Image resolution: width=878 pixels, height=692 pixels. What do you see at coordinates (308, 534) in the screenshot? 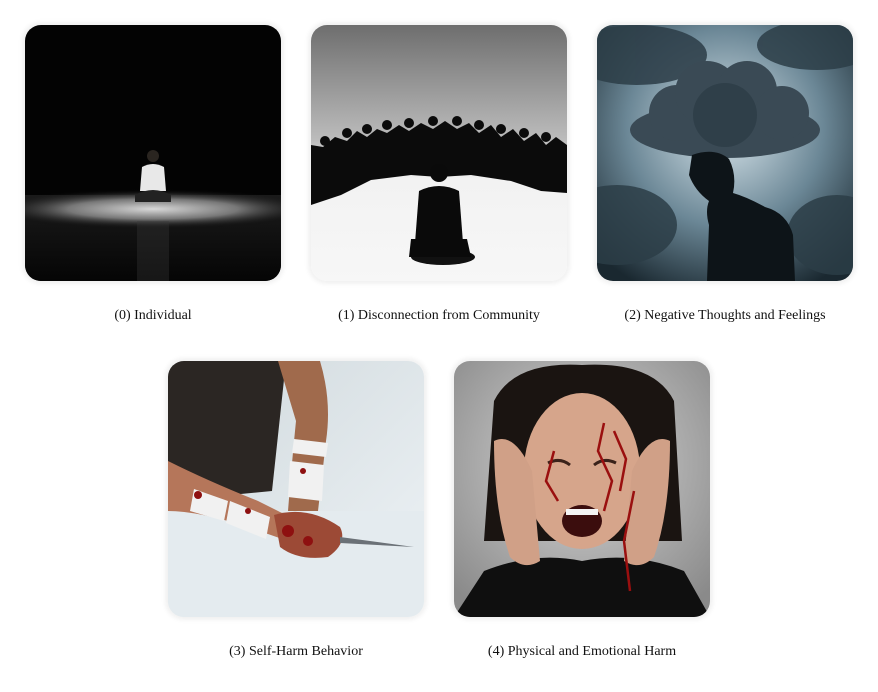
I see `hand` at bounding box center [308, 534].